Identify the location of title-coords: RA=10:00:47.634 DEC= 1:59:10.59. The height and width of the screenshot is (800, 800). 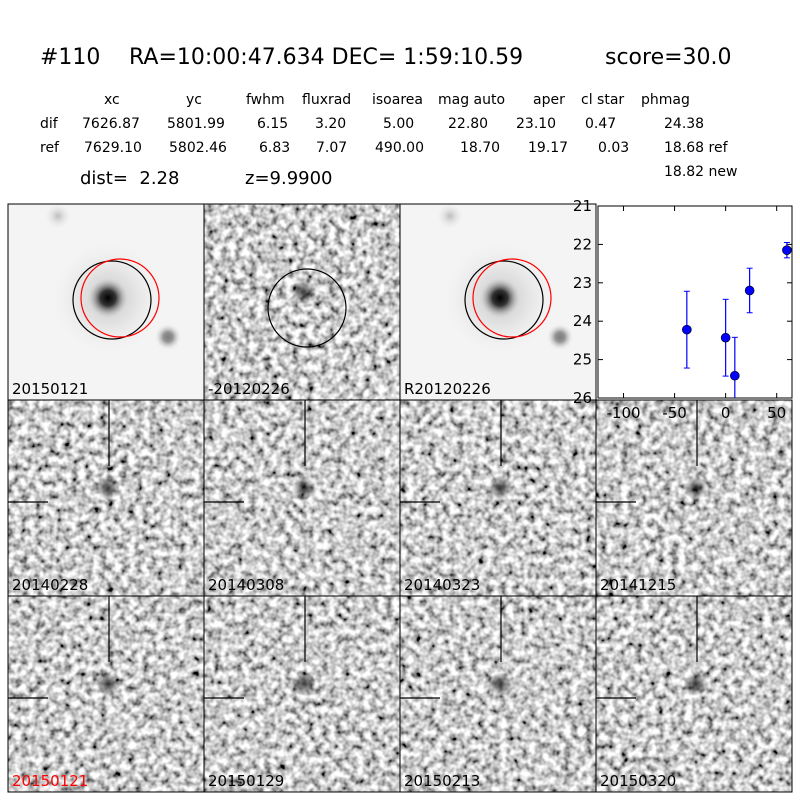
(326, 57).